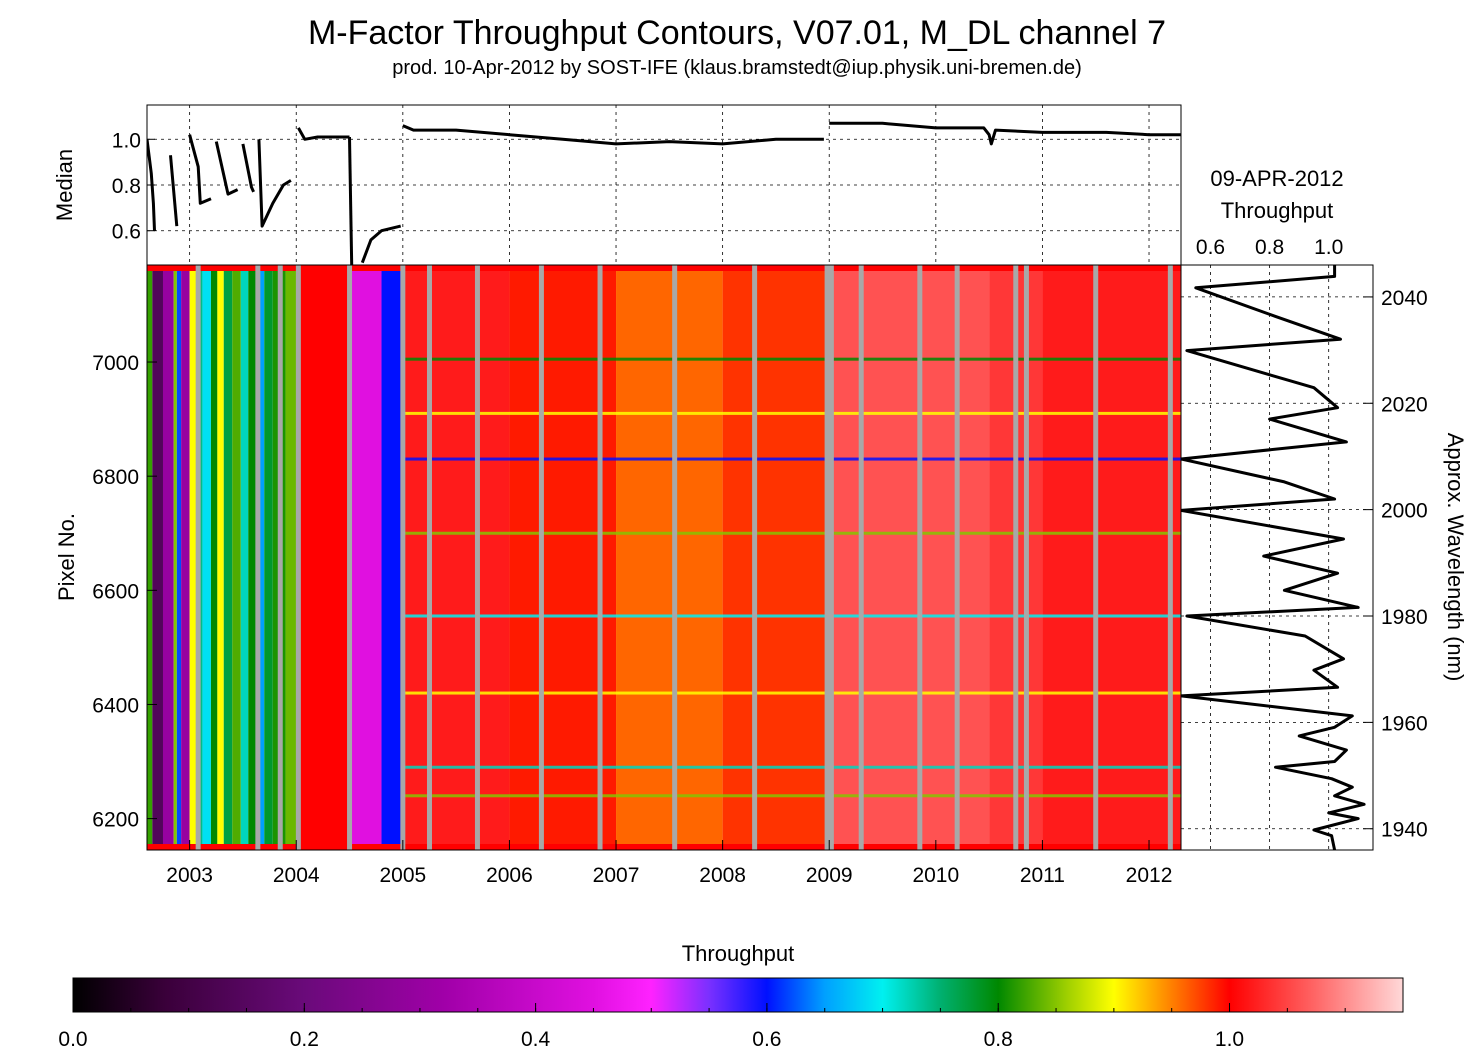 This screenshot has height=1063, width=1475. I want to click on spectrum-date: 09-APR-2012, so click(1276, 178).